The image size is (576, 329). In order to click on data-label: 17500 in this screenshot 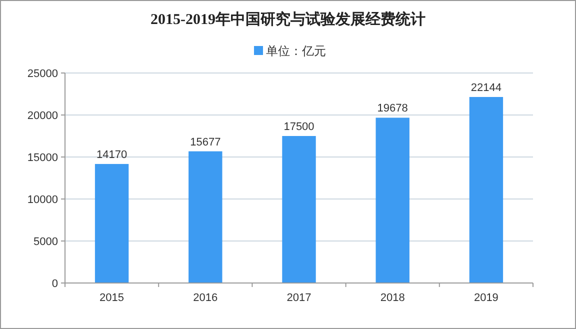, I will do `click(299, 127)`.